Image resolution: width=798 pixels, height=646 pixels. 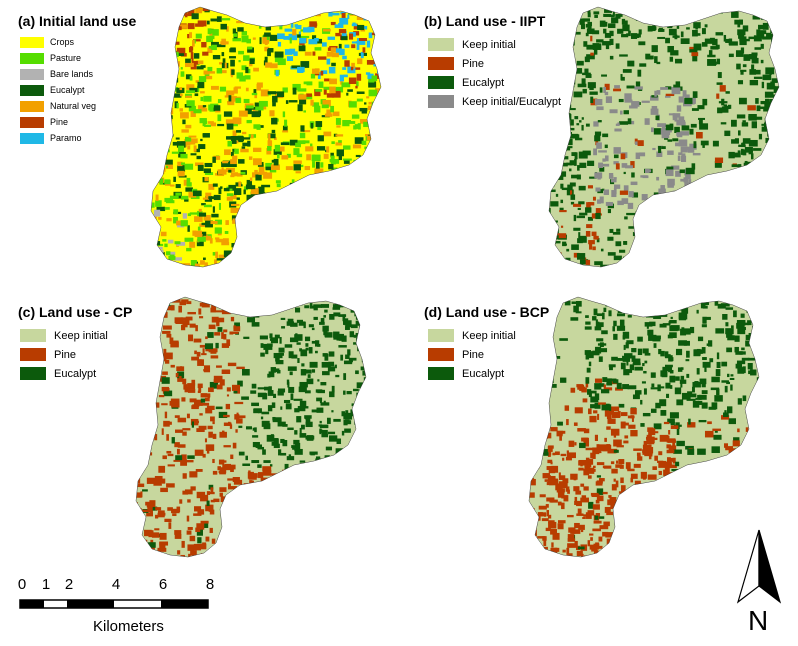 I want to click on legend-label: Pasture, so click(x=66, y=58).